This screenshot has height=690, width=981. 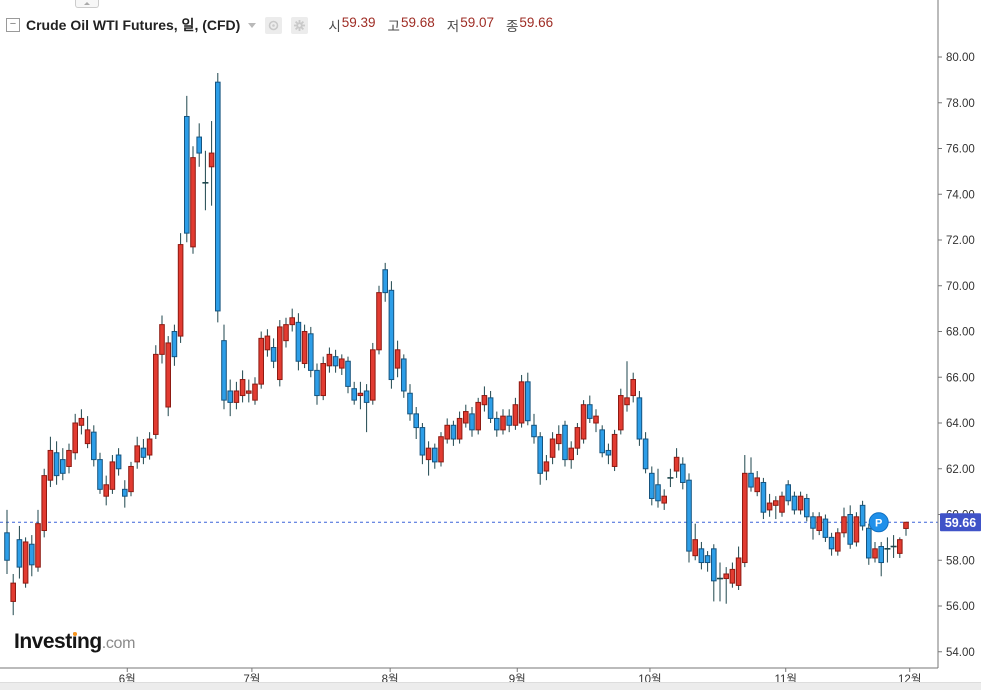 What do you see at coordinates (960, 241) in the screenshot?
I see `y-tick-label: 72.00` at bounding box center [960, 241].